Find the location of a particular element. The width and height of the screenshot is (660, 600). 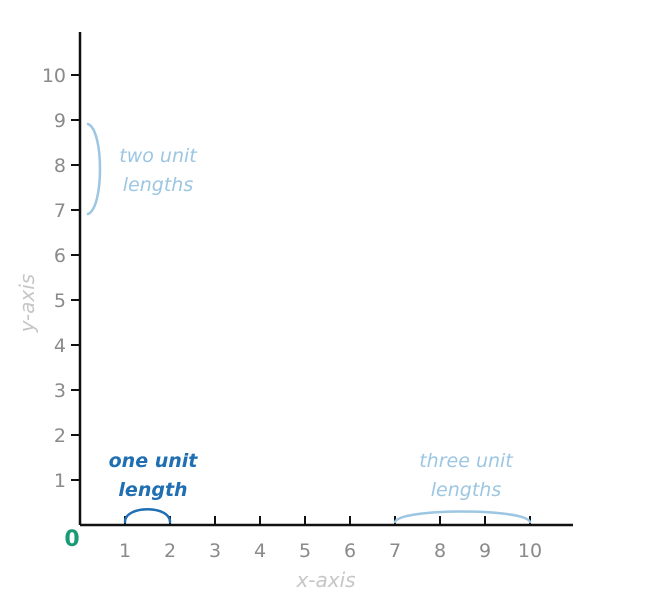

x-tick-label: 2 is located at coordinates (170, 551).